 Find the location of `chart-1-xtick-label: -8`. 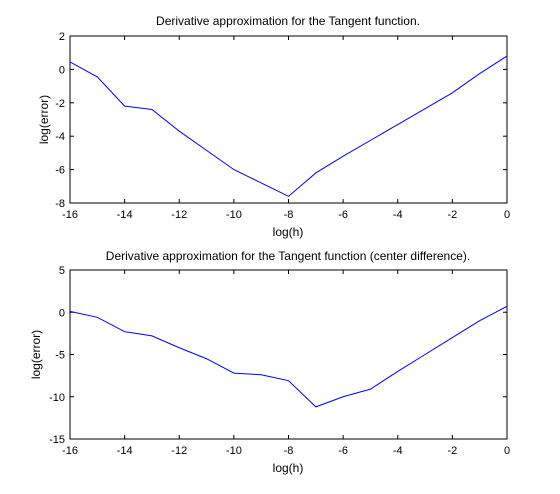

chart-1-xtick-label: -8 is located at coordinates (289, 215).